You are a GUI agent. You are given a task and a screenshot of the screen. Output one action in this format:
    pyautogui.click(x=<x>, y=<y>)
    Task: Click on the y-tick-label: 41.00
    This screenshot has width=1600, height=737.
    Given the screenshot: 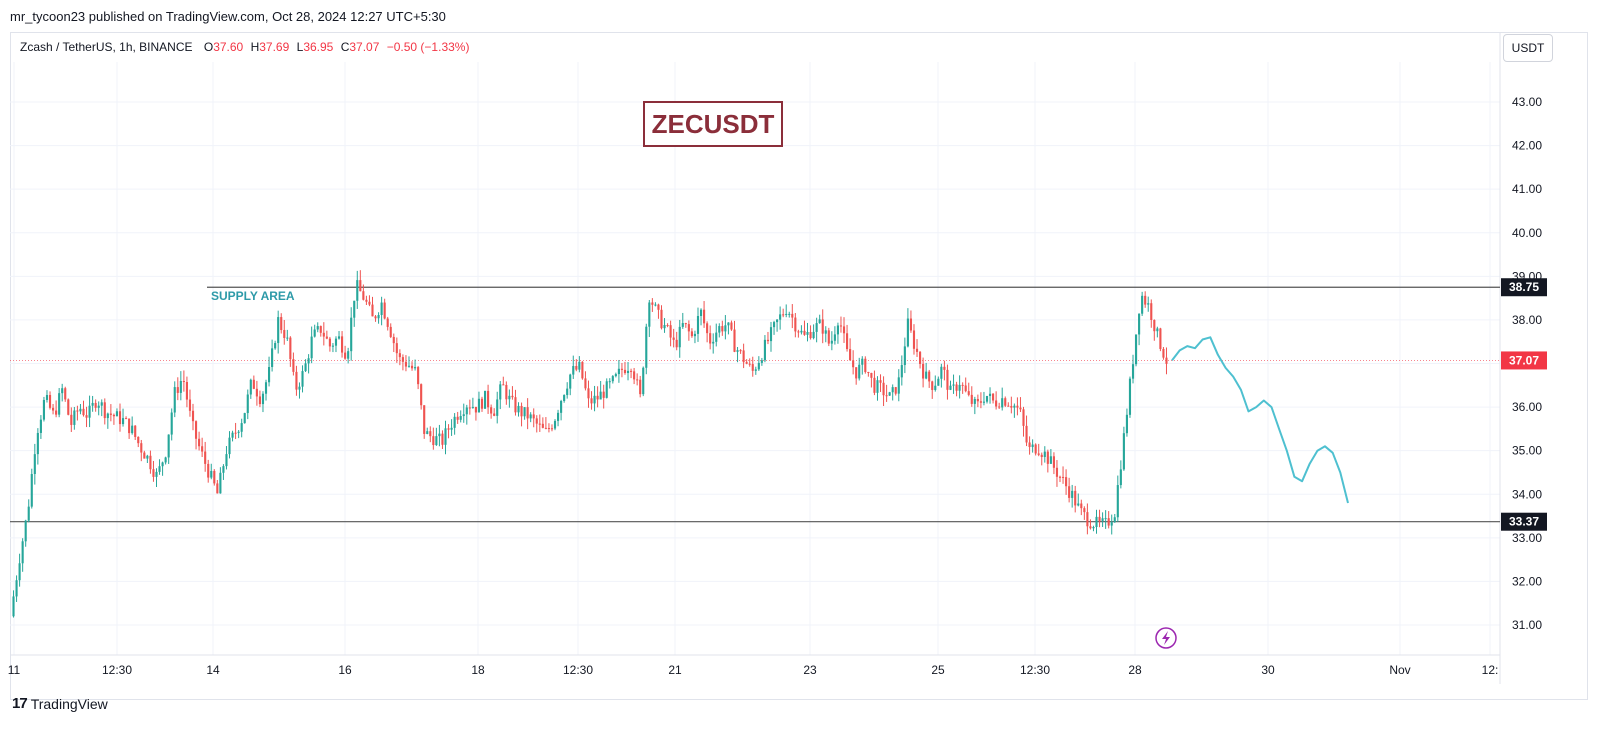 What is the action you would take?
    pyautogui.click(x=1527, y=189)
    